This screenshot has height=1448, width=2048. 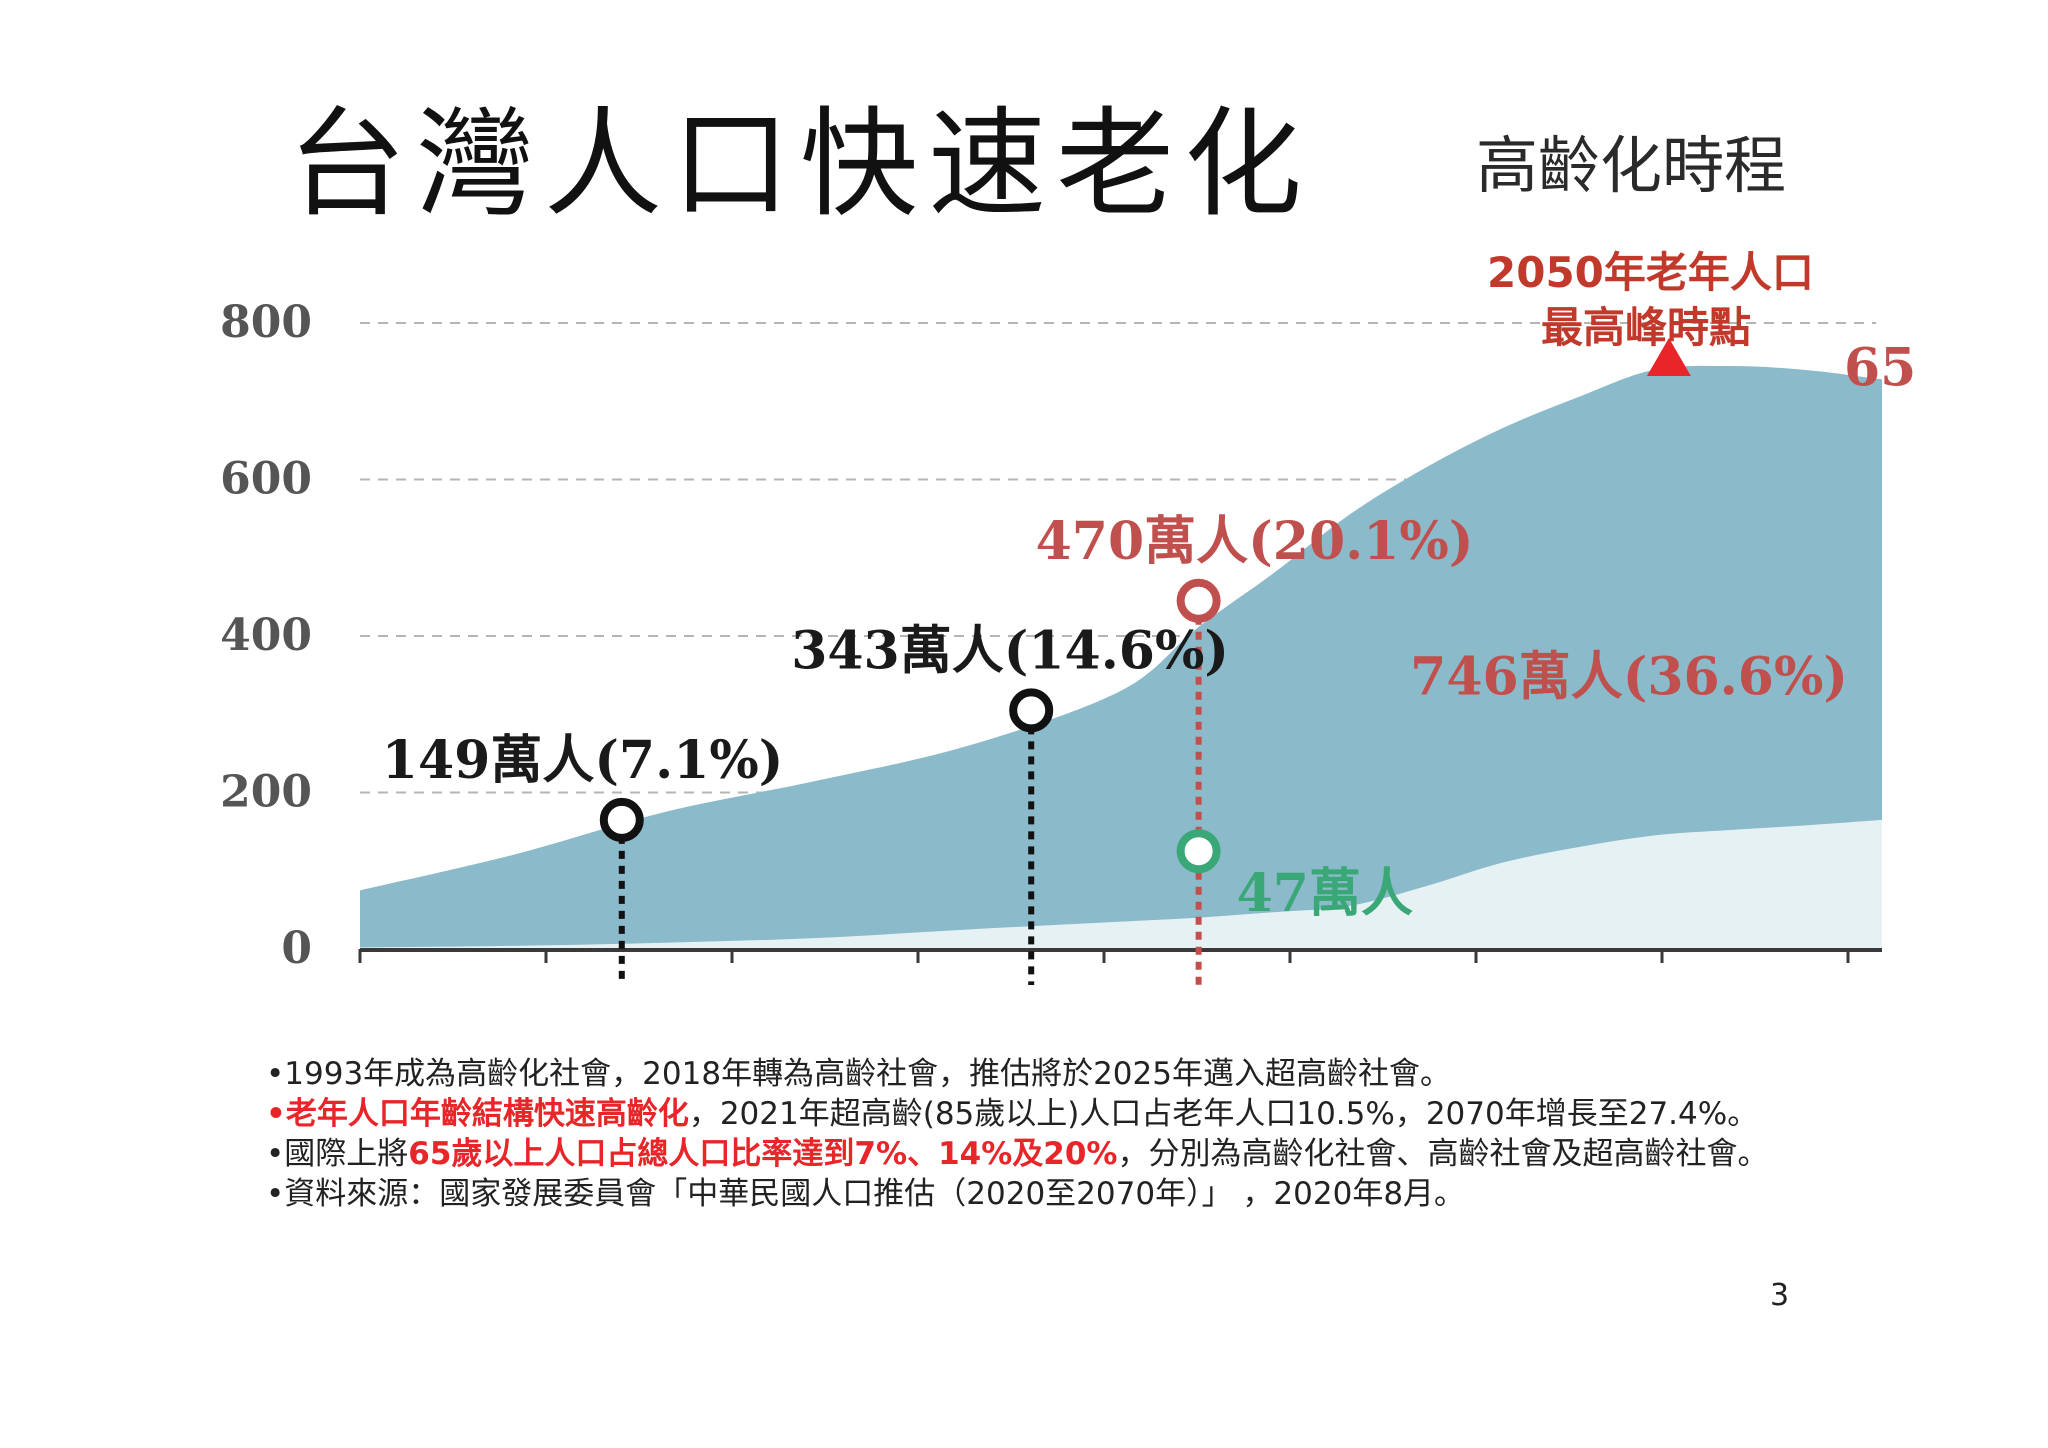 I want to click on y-tick-label: 400, so click(x=266, y=635).